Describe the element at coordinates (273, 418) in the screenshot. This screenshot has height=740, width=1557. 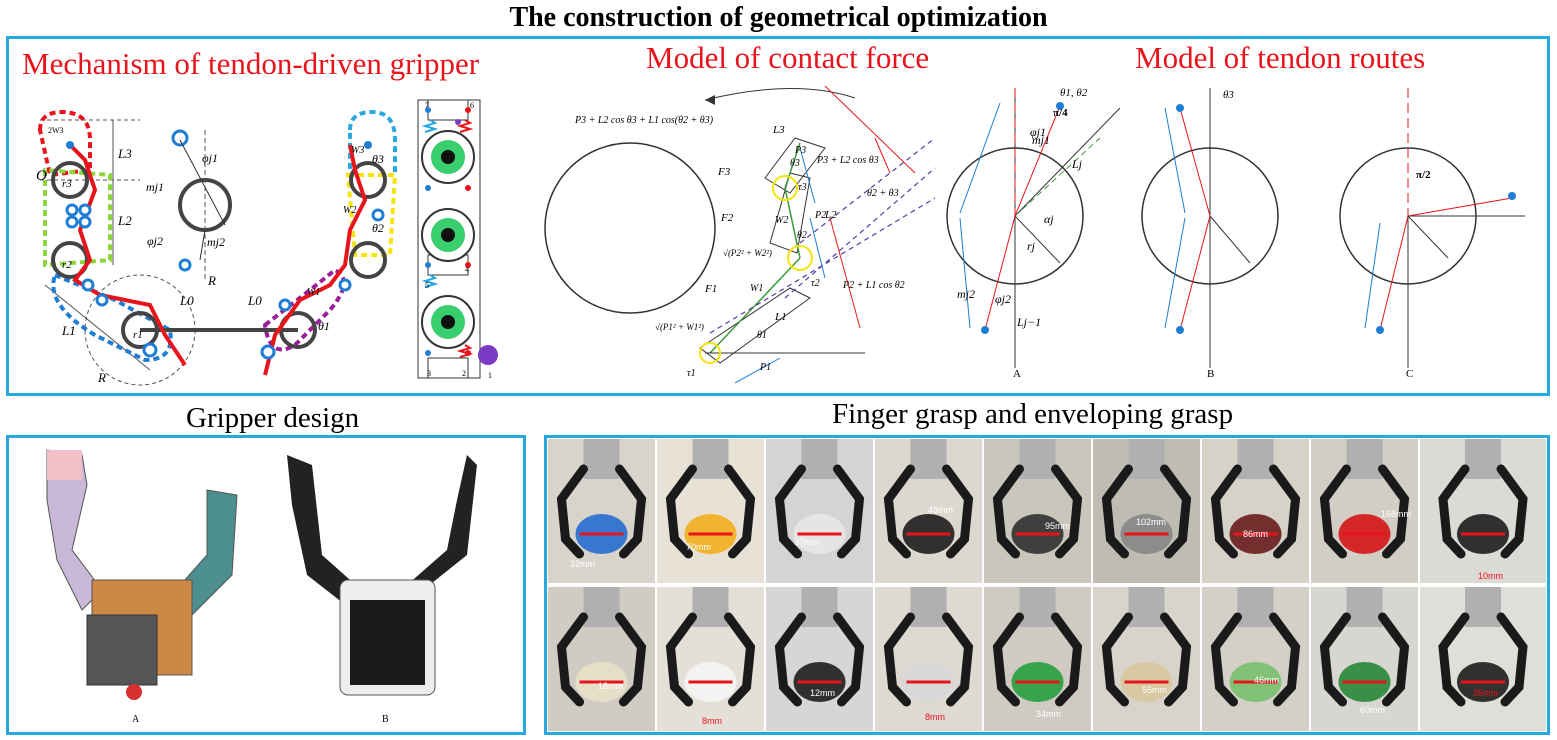
I see `gripper-design-heading: Gripper design` at that location.